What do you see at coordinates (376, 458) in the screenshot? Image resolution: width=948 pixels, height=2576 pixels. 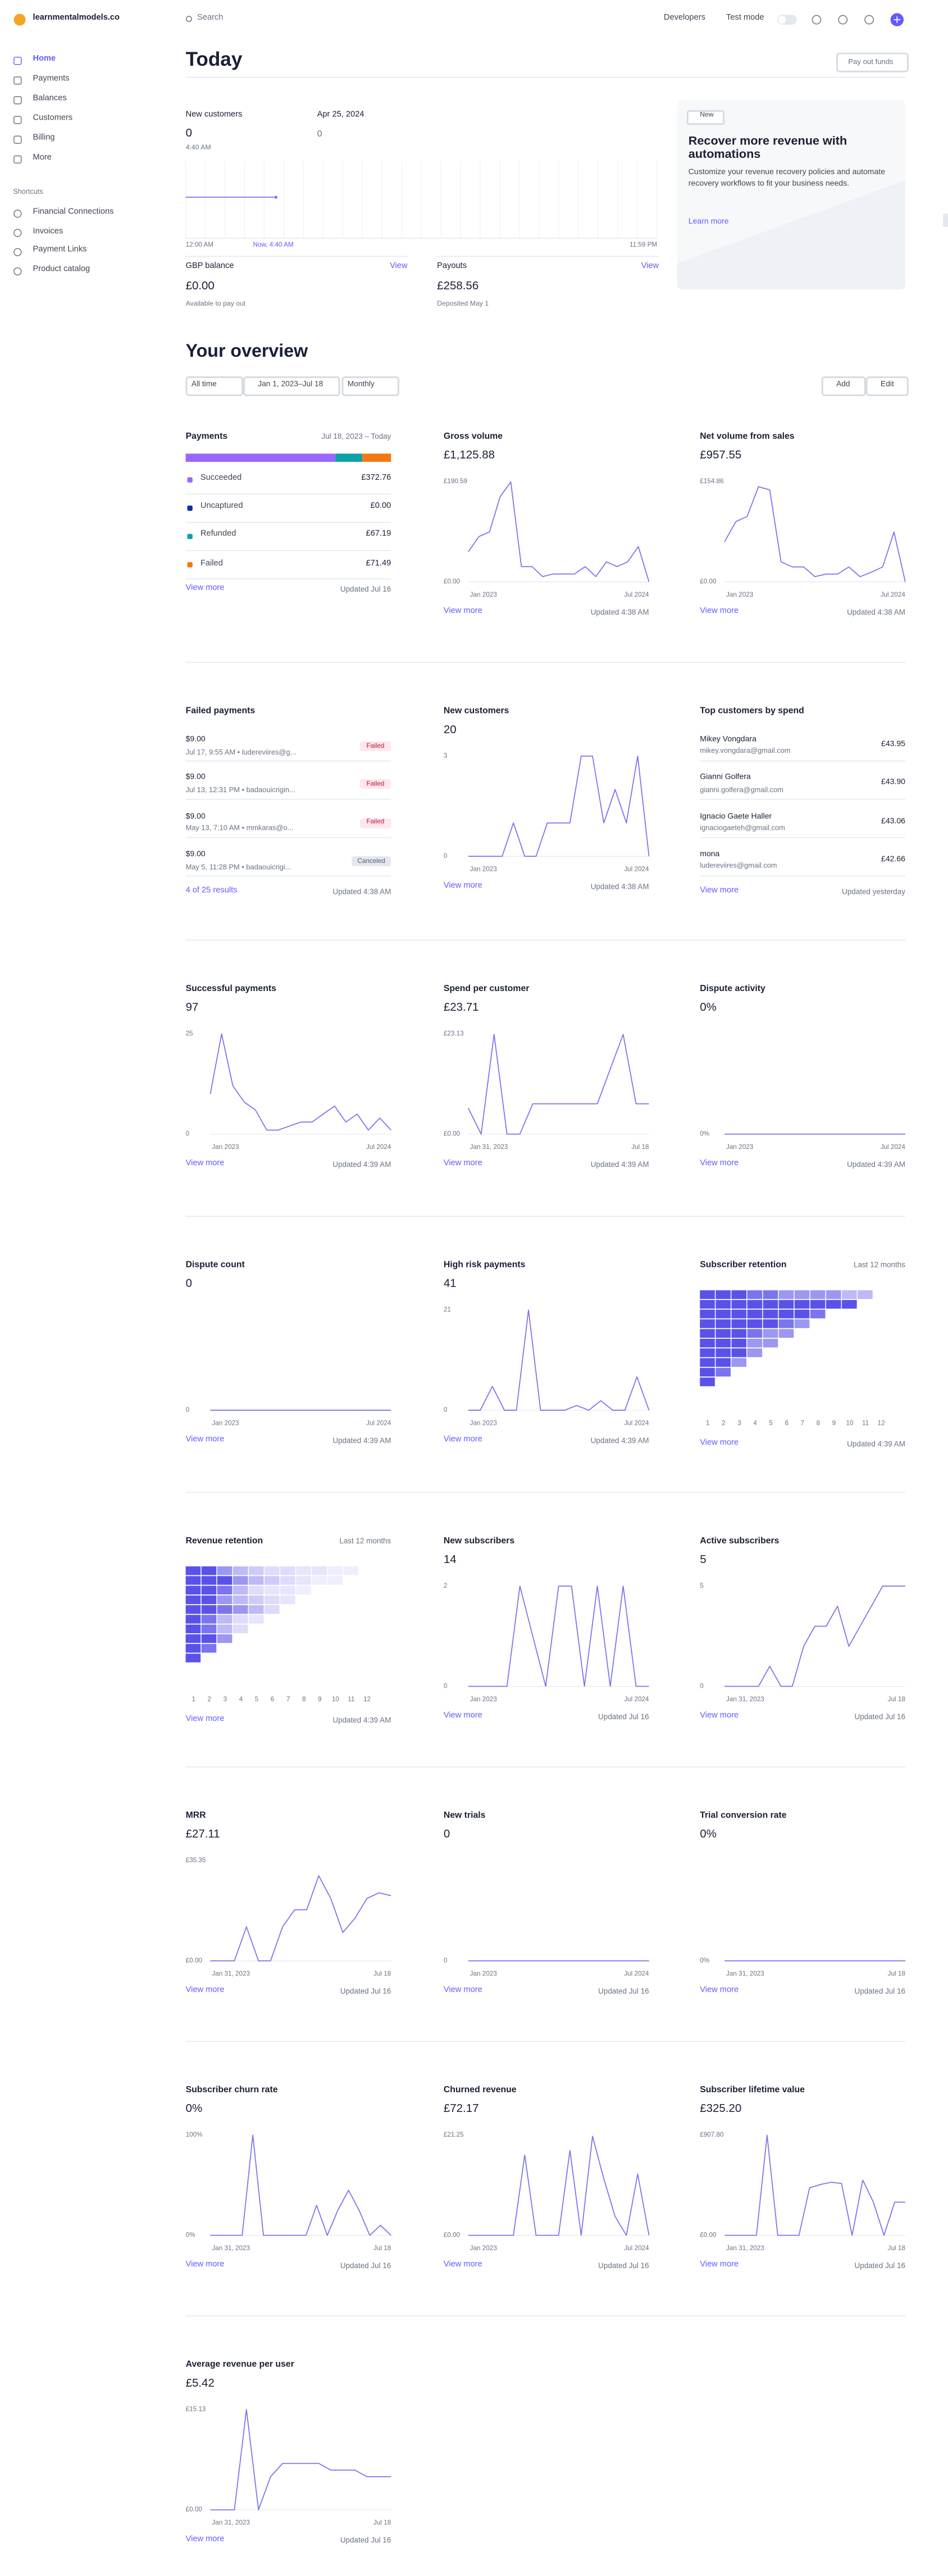 I see `bar-segment` at bounding box center [376, 458].